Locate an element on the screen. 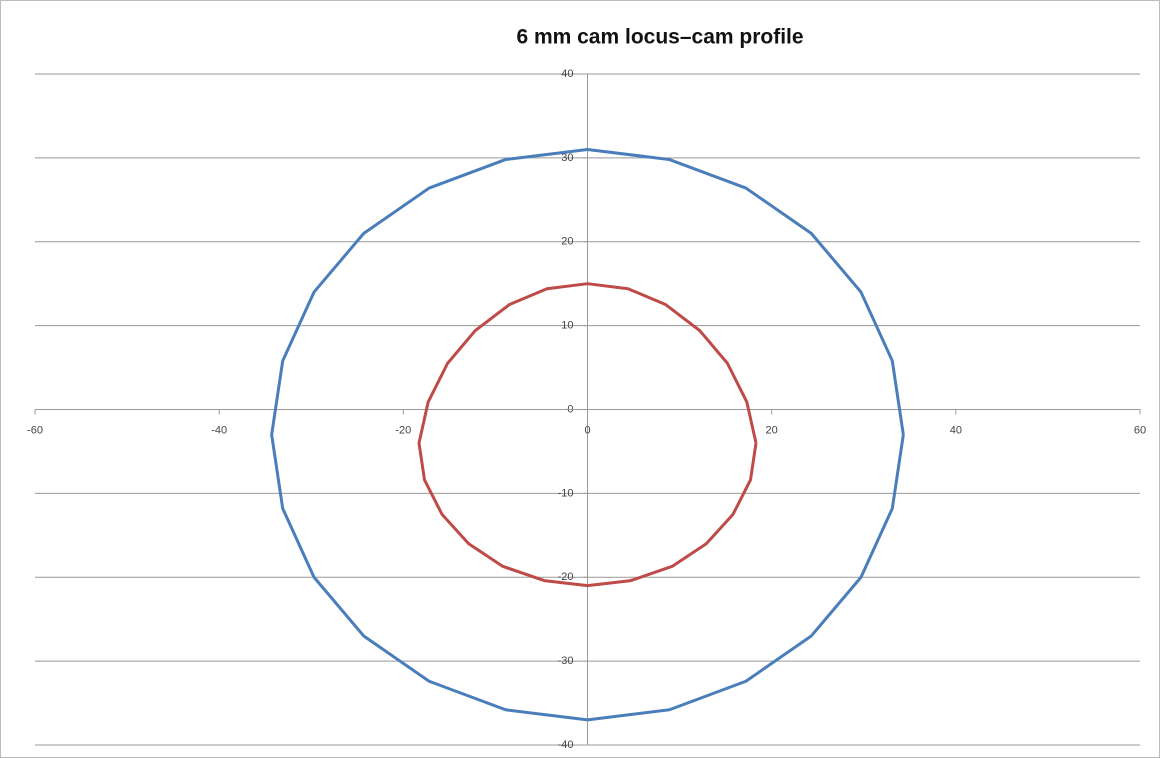 This screenshot has width=1160, height=758. x-tick-label: 60 is located at coordinates (1140, 430).